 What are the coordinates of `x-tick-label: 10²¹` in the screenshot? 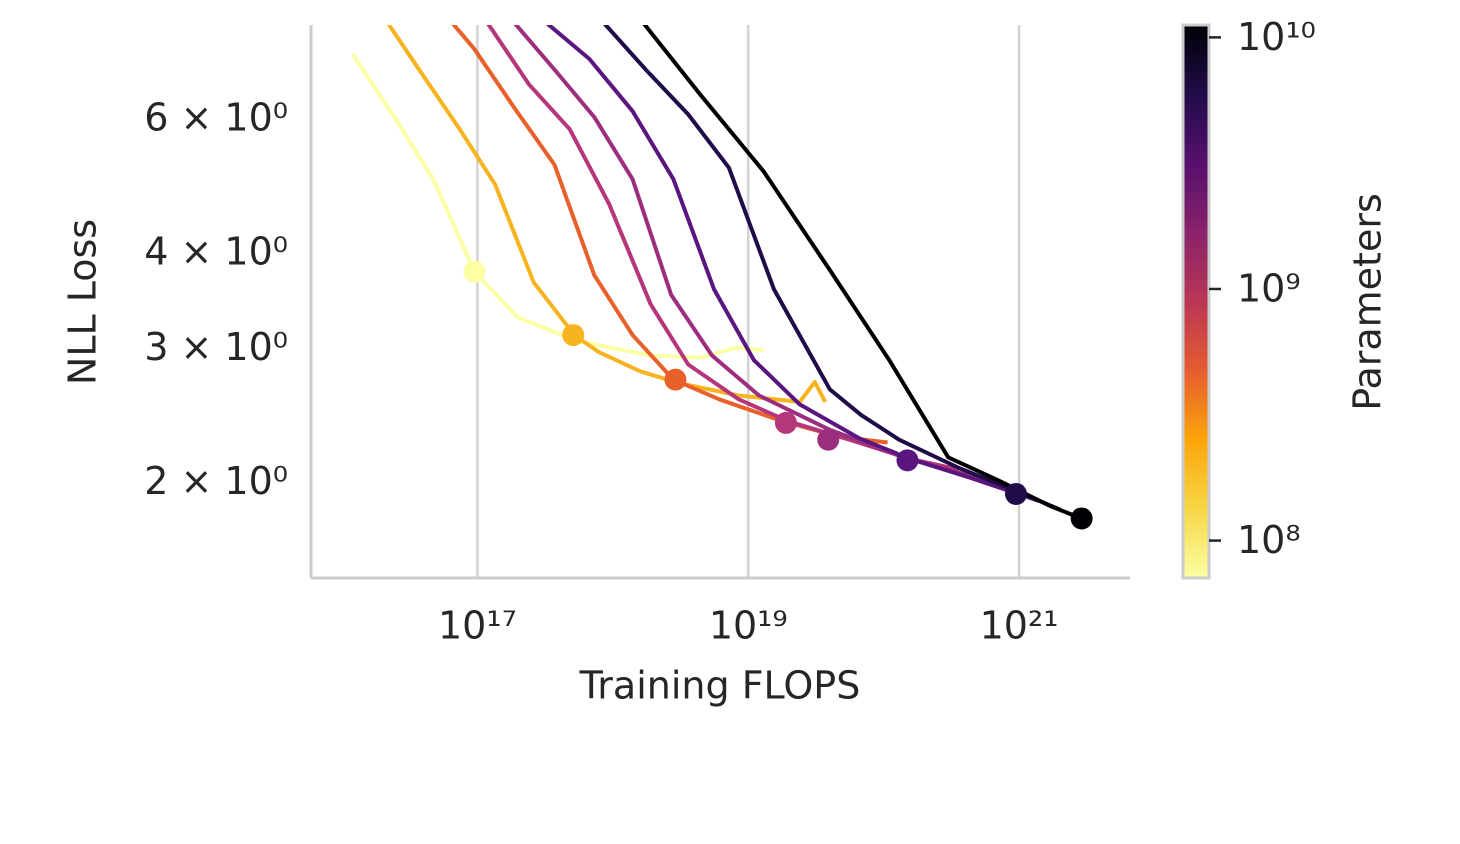 It's located at (1019, 626).